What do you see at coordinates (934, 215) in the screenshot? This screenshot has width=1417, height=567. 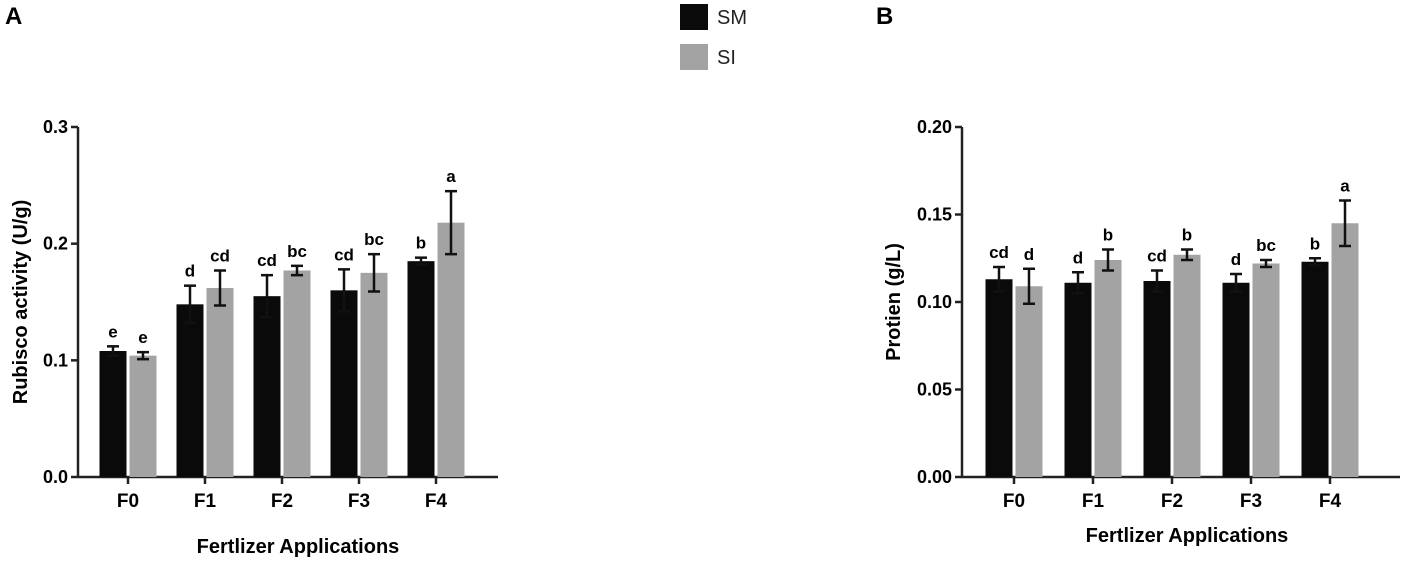 I see `y-tick-label: 0.15` at bounding box center [934, 215].